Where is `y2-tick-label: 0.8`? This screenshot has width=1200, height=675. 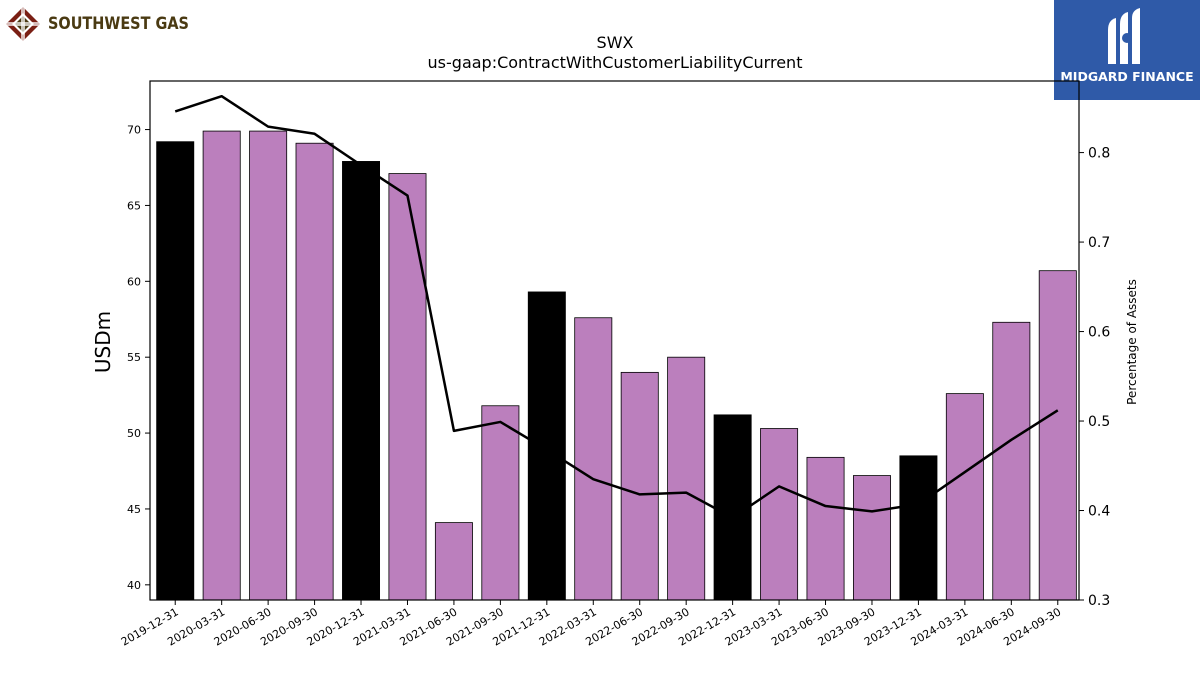 y2-tick-label: 0.8 is located at coordinates (1099, 154).